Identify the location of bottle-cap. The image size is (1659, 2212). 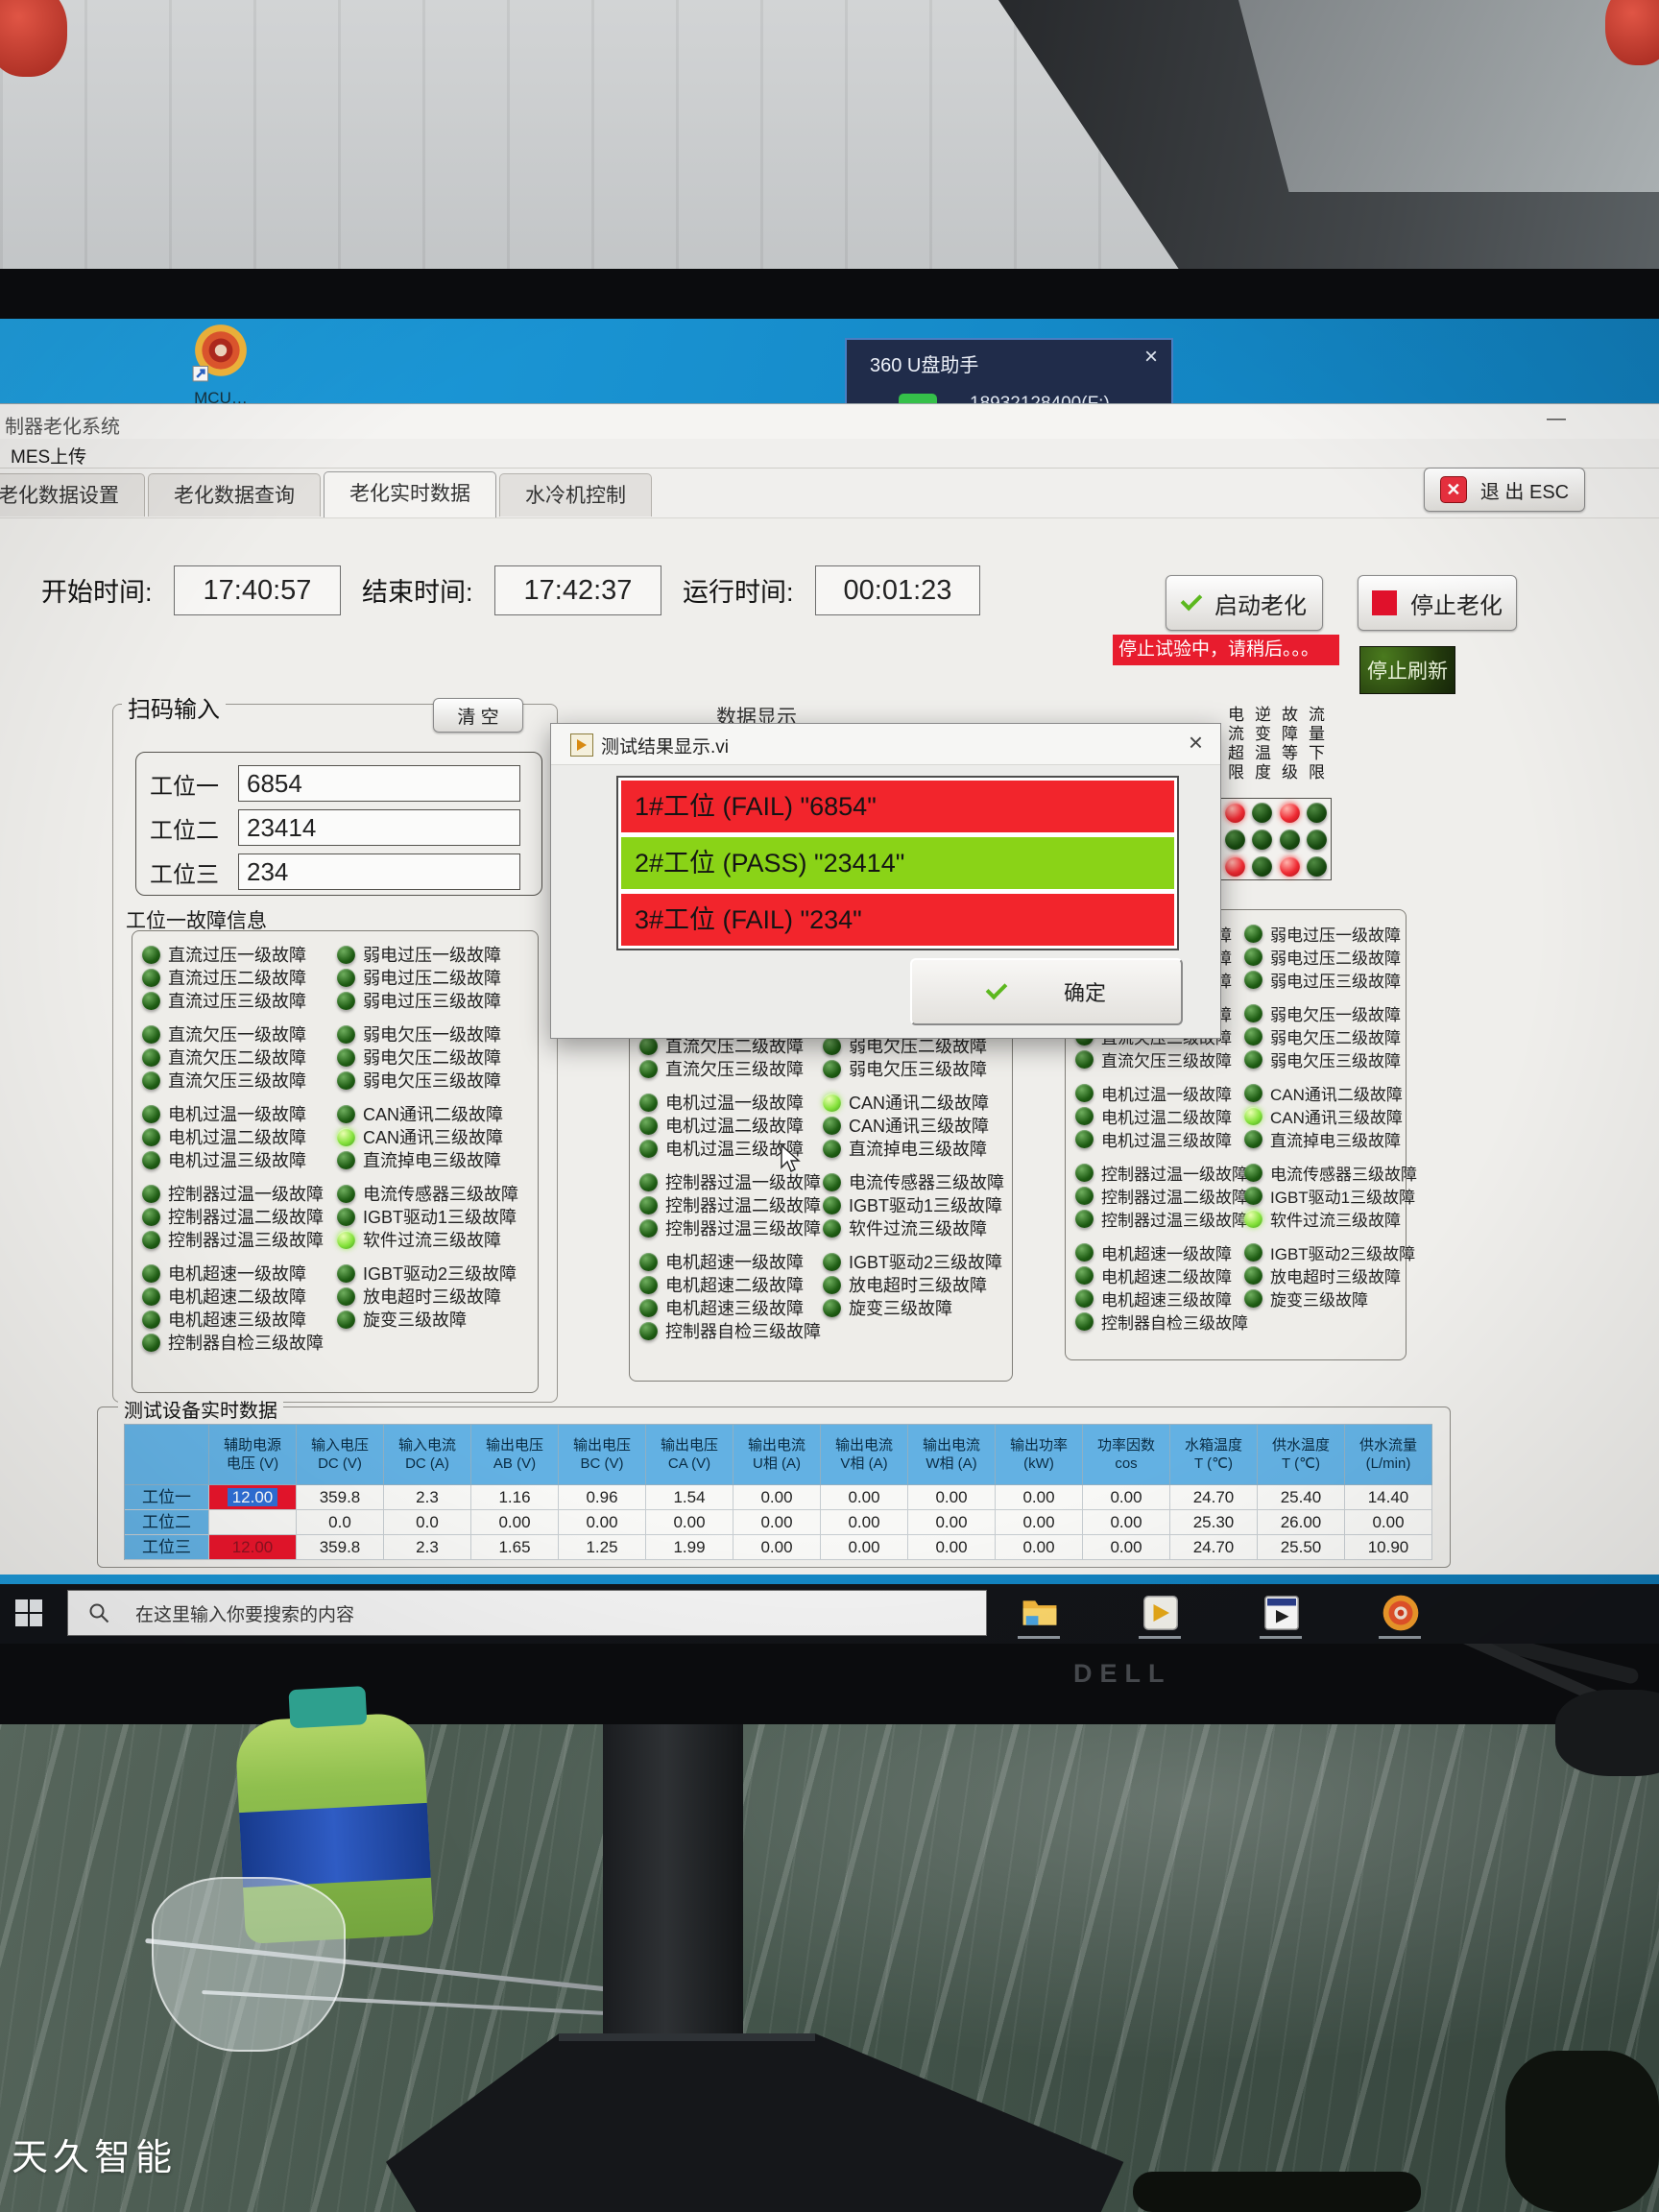
(328, 1708).